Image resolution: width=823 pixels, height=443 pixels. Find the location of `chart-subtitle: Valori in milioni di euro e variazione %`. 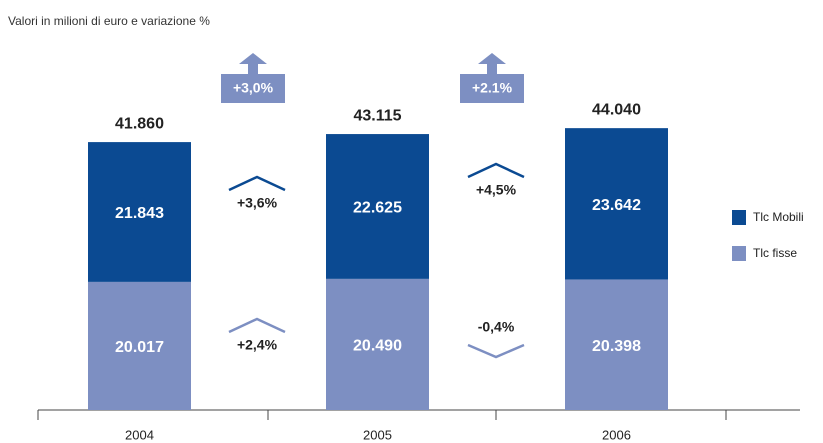

chart-subtitle: Valori in milioni di euro e variazione % is located at coordinates (109, 21).